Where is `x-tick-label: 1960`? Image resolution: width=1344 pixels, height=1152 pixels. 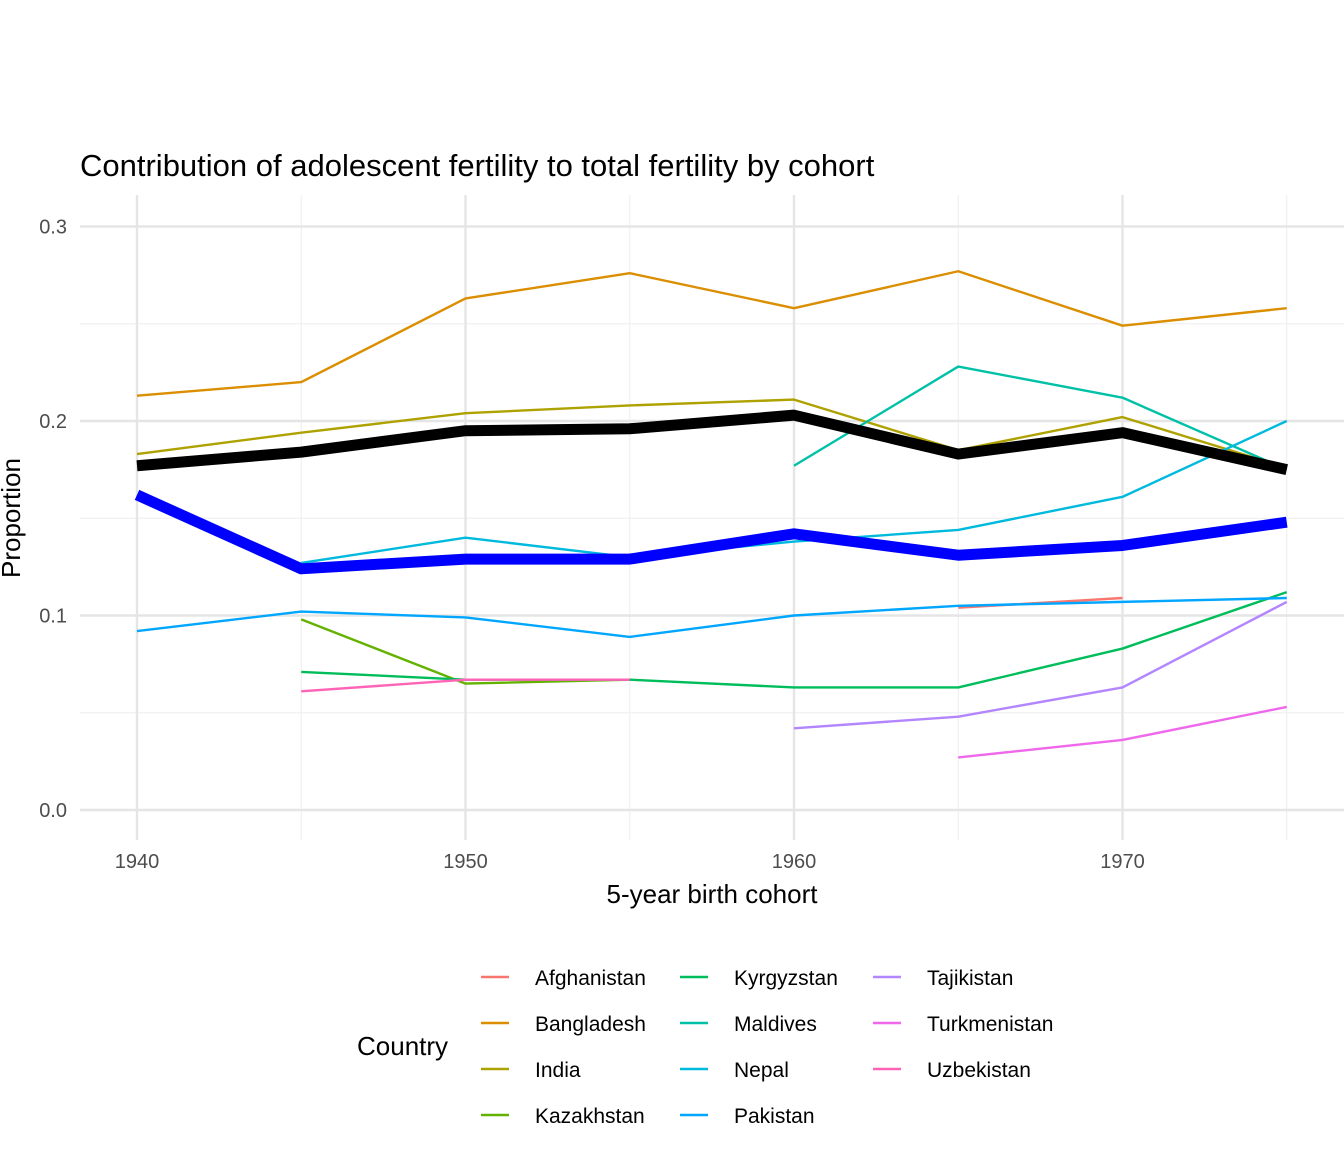
x-tick-label: 1960 is located at coordinates (794, 862).